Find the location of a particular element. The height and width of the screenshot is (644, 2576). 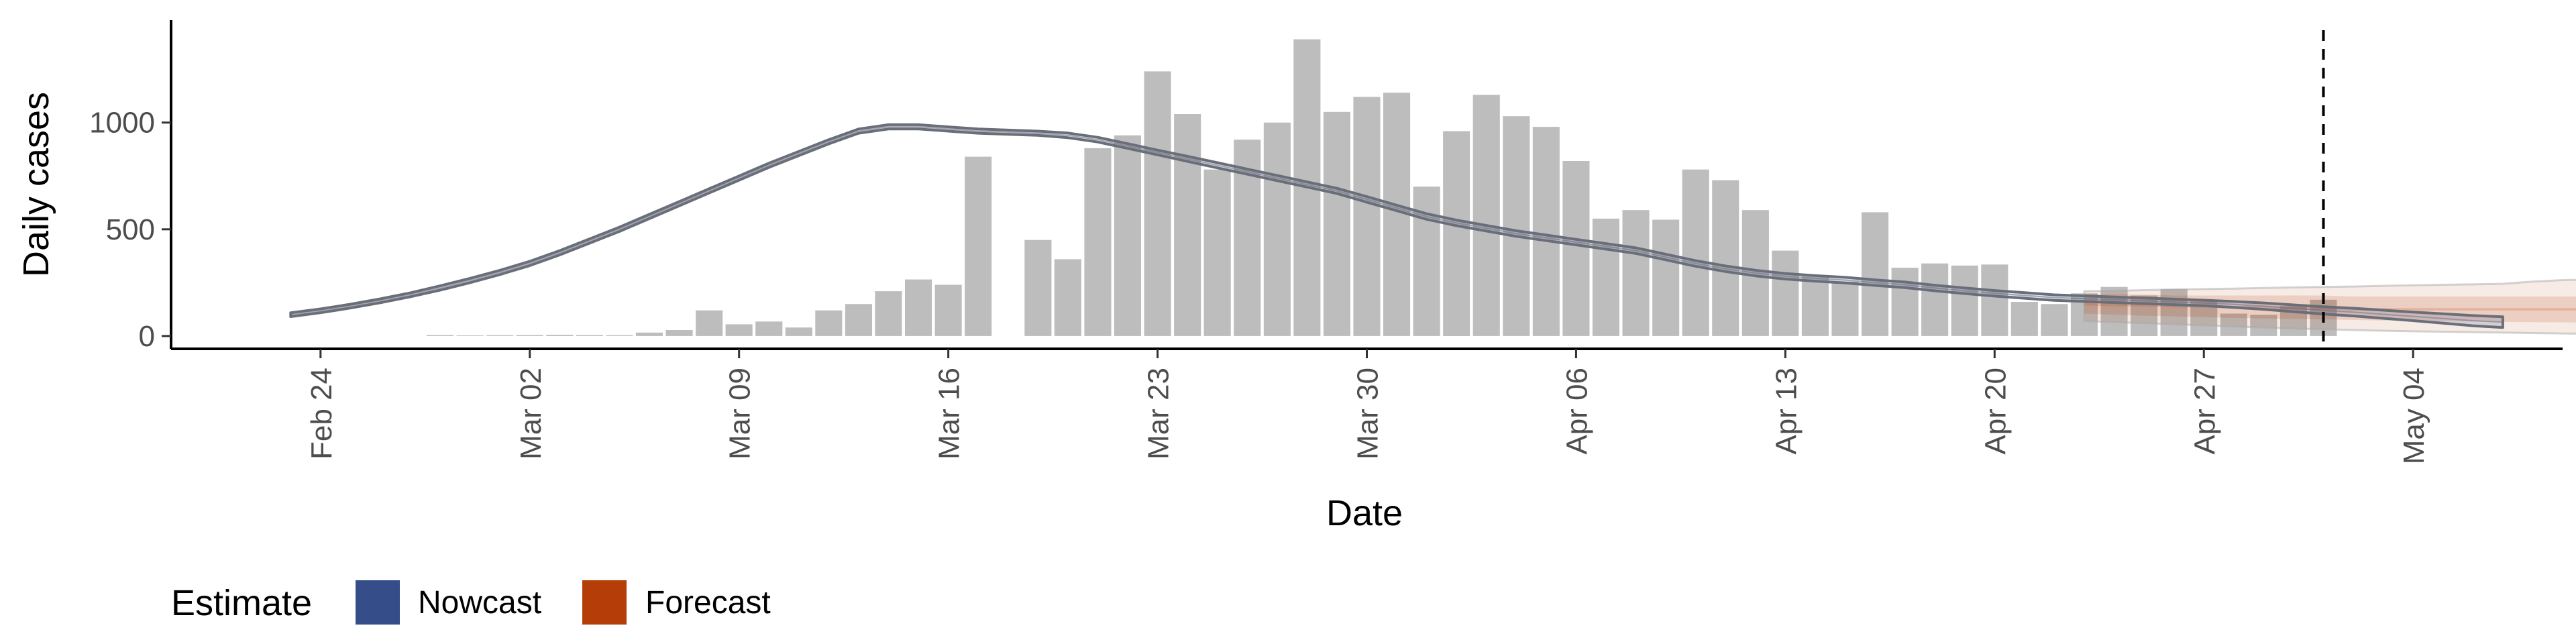

y-tick-labels: 0 500 1000 is located at coordinates (130, 230).